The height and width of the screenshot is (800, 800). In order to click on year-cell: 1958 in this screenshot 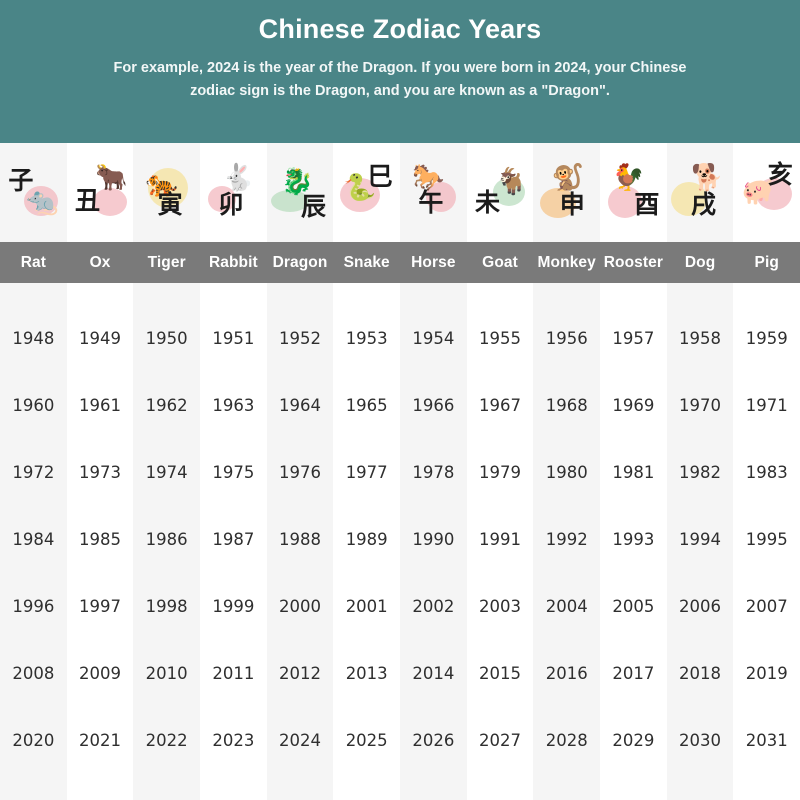, I will do `click(700, 338)`.